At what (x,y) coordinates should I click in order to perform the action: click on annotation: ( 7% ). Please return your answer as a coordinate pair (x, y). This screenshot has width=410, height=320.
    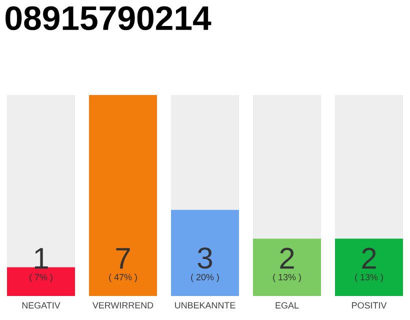
    Looking at the image, I should click on (41, 278).